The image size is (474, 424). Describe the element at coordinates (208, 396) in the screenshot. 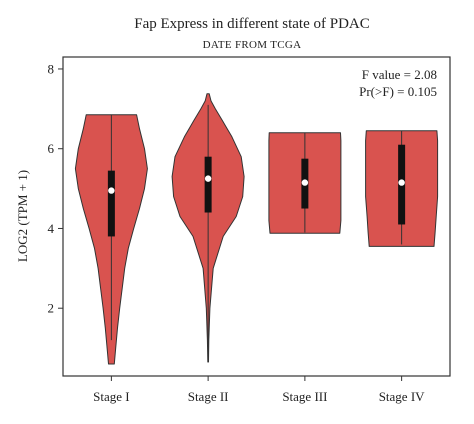

I see `x-tick-label: Stage II` at that location.